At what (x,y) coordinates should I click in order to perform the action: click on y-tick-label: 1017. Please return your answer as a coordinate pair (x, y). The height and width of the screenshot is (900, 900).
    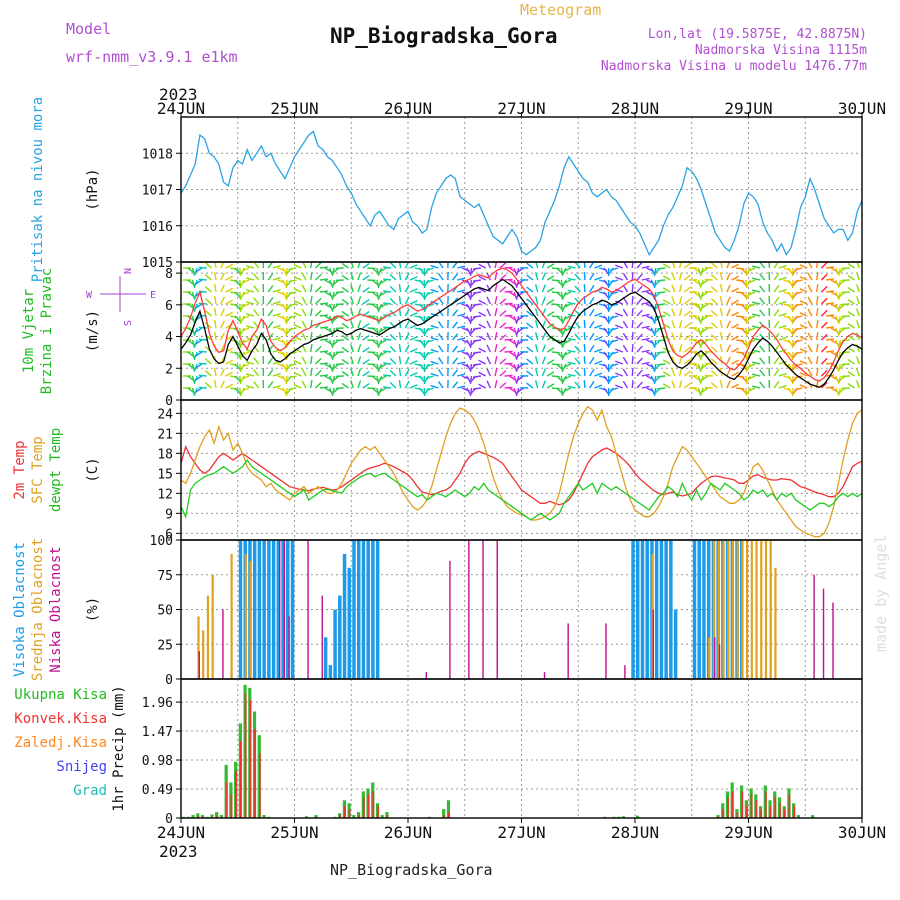
    Looking at the image, I should click on (157, 191).